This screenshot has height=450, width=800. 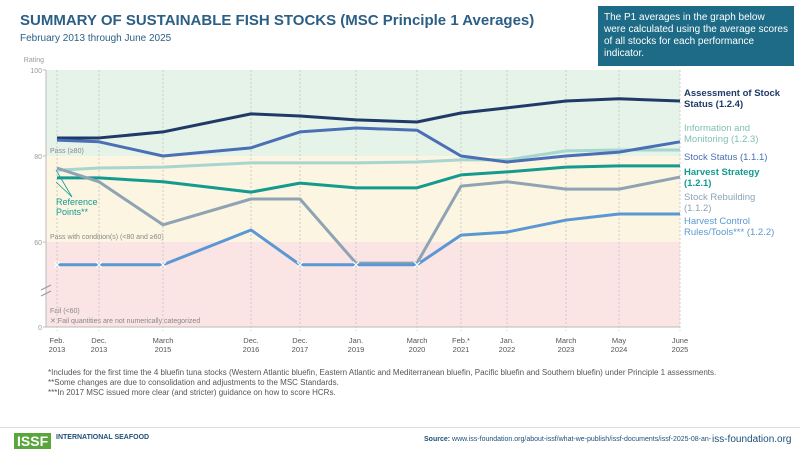 I want to click on annotation-line-text: Points**, so click(x=72, y=212).